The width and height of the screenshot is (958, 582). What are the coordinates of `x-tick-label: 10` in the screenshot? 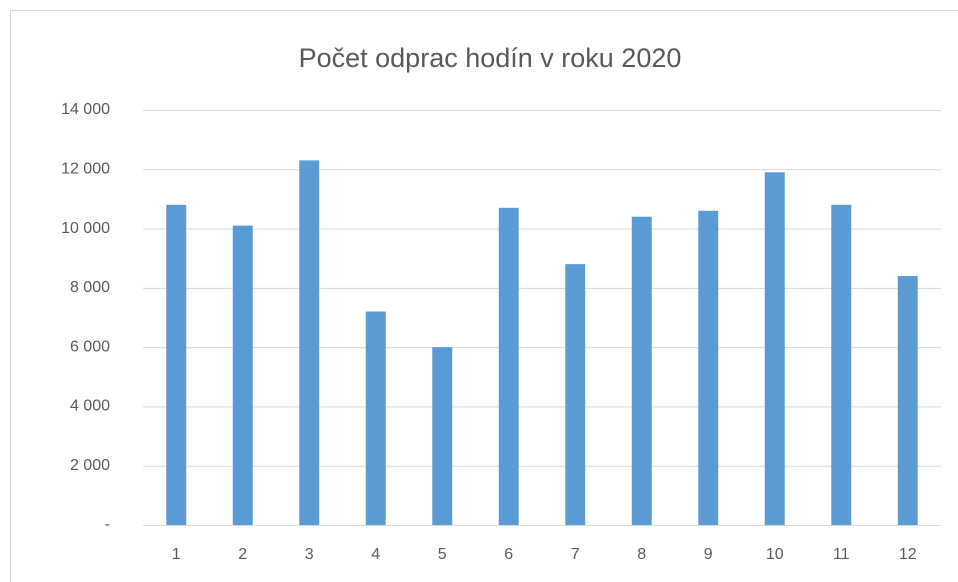 It's located at (775, 554).